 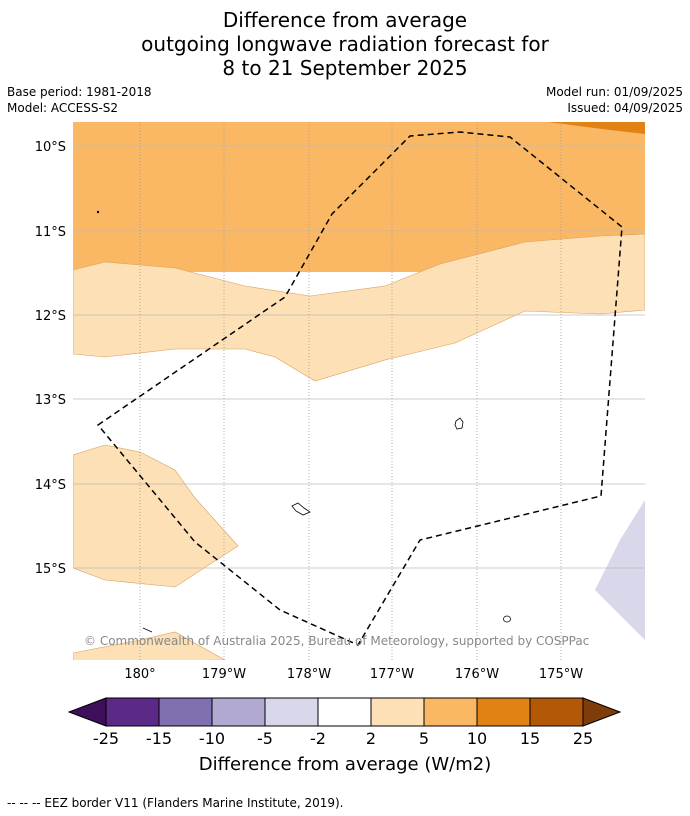 What do you see at coordinates (63, 108) in the screenshot?
I see `model-name: Model: ACCESS-S2` at bounding box center [63, 108].